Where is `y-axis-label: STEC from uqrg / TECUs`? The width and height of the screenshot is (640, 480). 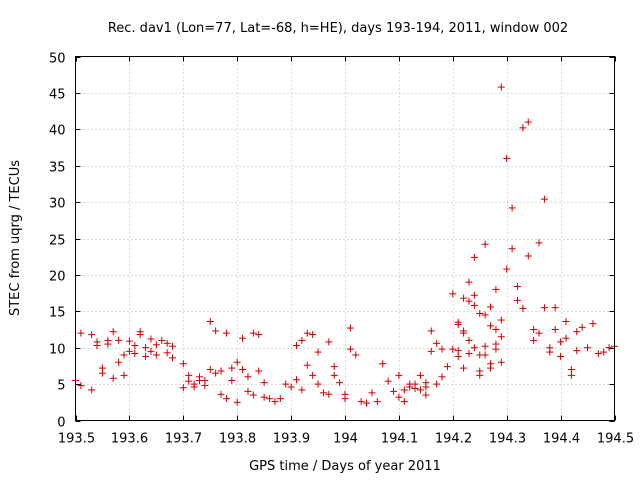 y-axis-label: STEC from uqrg / TECUs is located at coordinates (15, 238).